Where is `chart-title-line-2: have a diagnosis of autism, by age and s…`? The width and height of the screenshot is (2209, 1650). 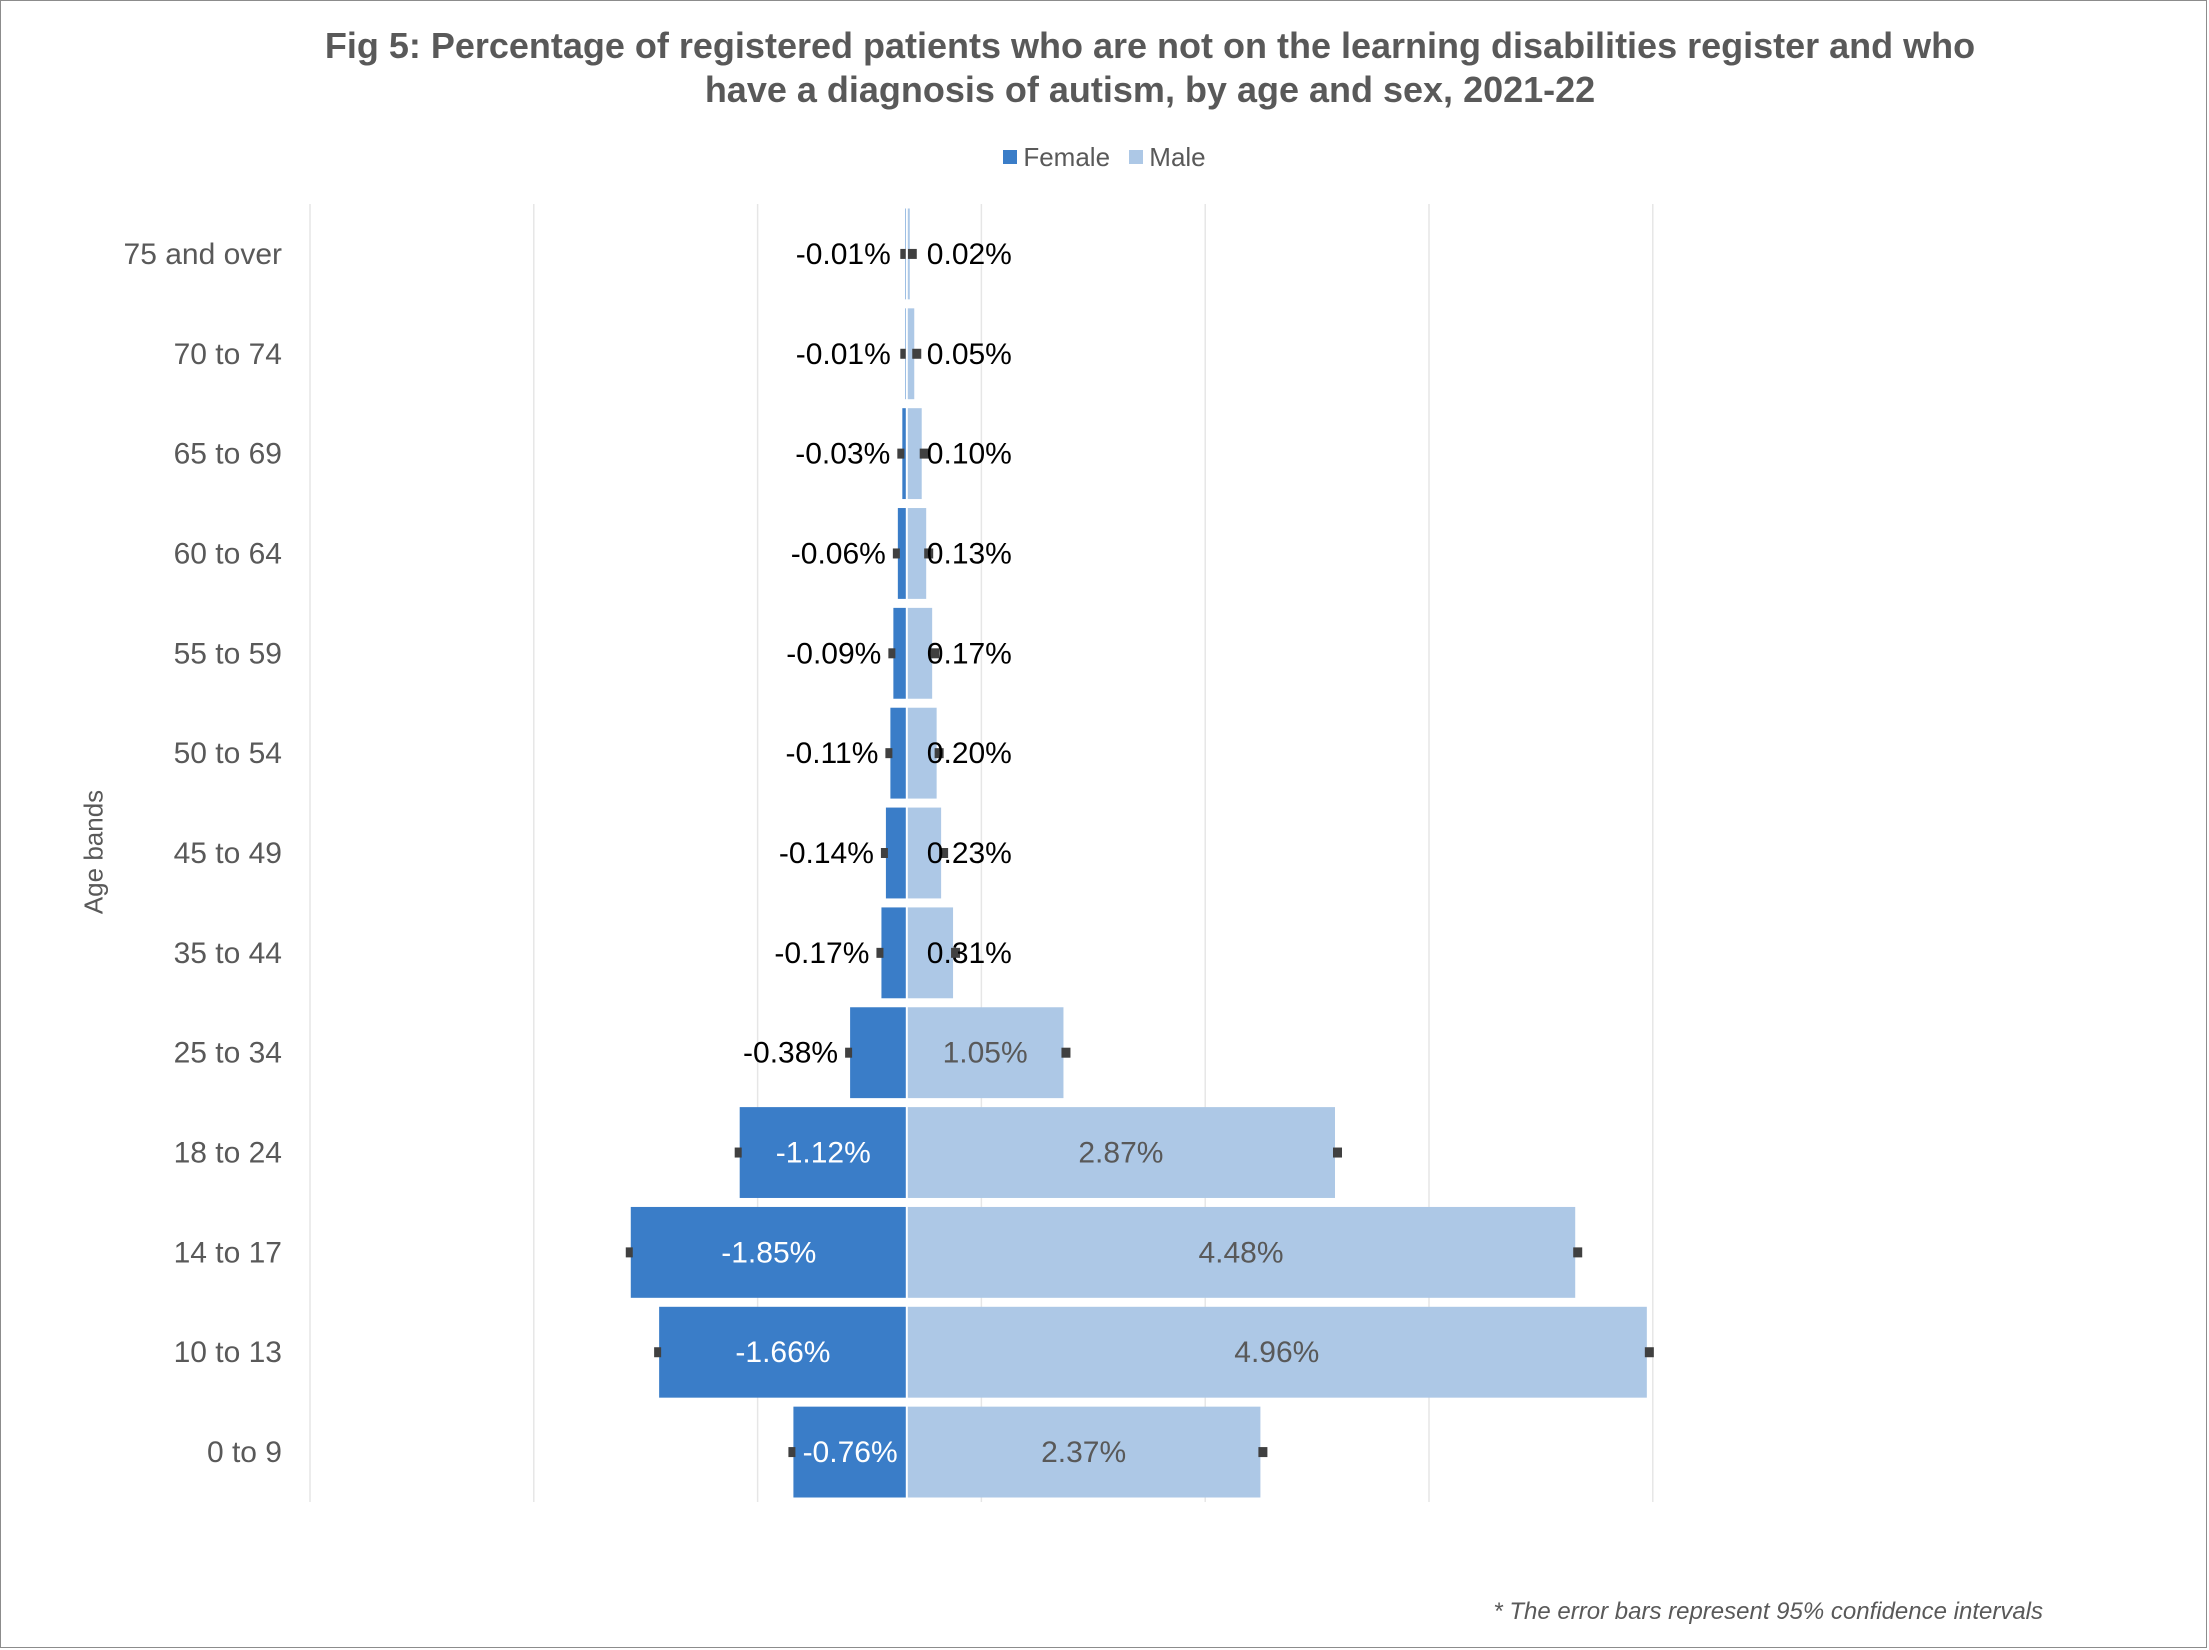
chart-title-line-2: have a diagnosis of autism, by age and s… is located at coordinates (1150, 89).